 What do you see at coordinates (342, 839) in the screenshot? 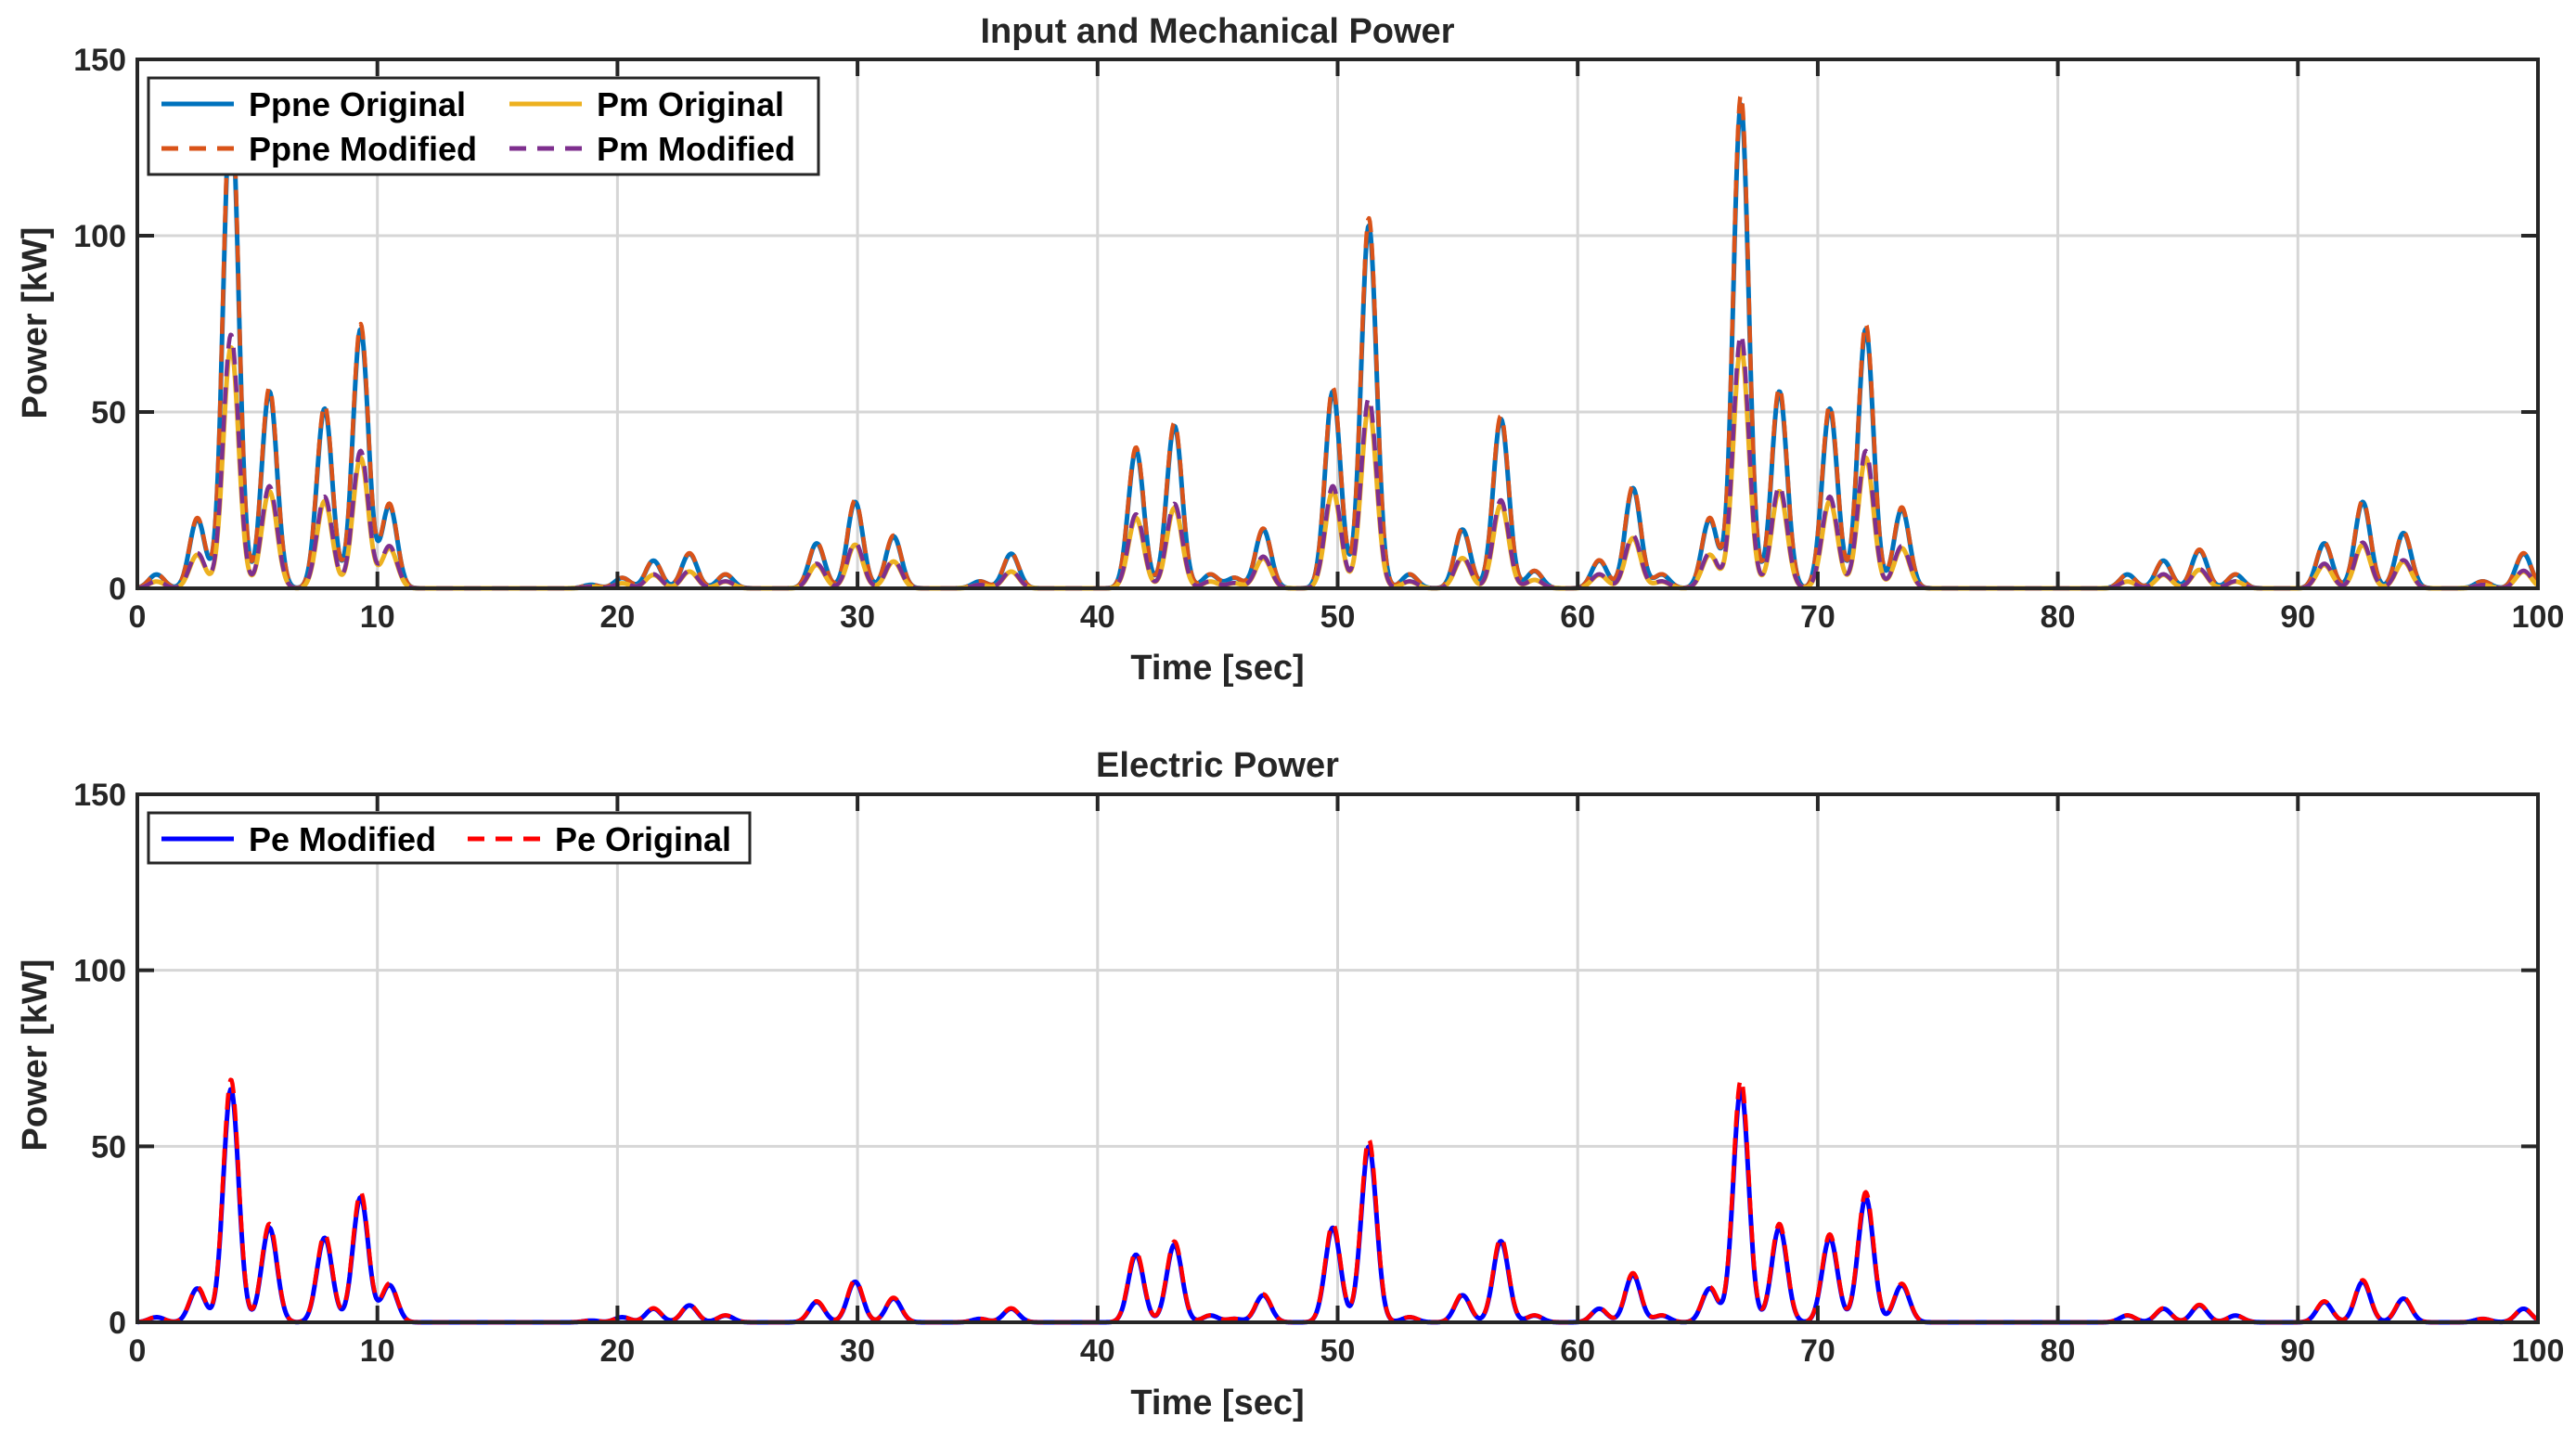
I see `legend-label: Pe Modified` at bounding box center [342, 839].